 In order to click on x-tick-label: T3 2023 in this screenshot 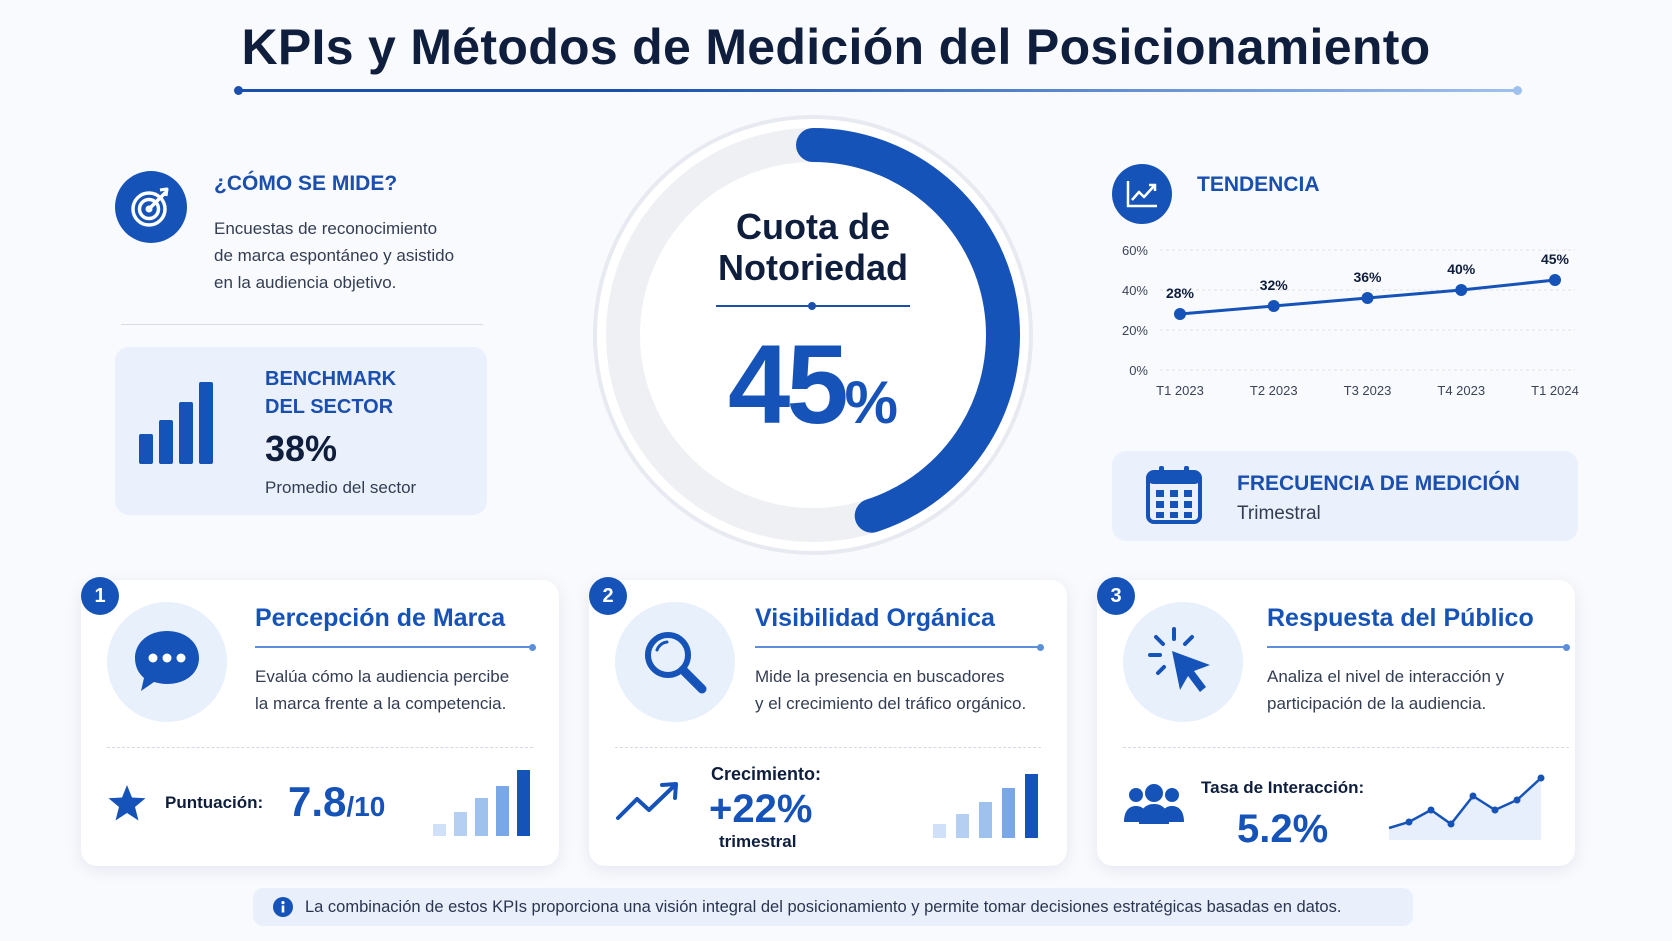, I will do `click(1368, 390)`.